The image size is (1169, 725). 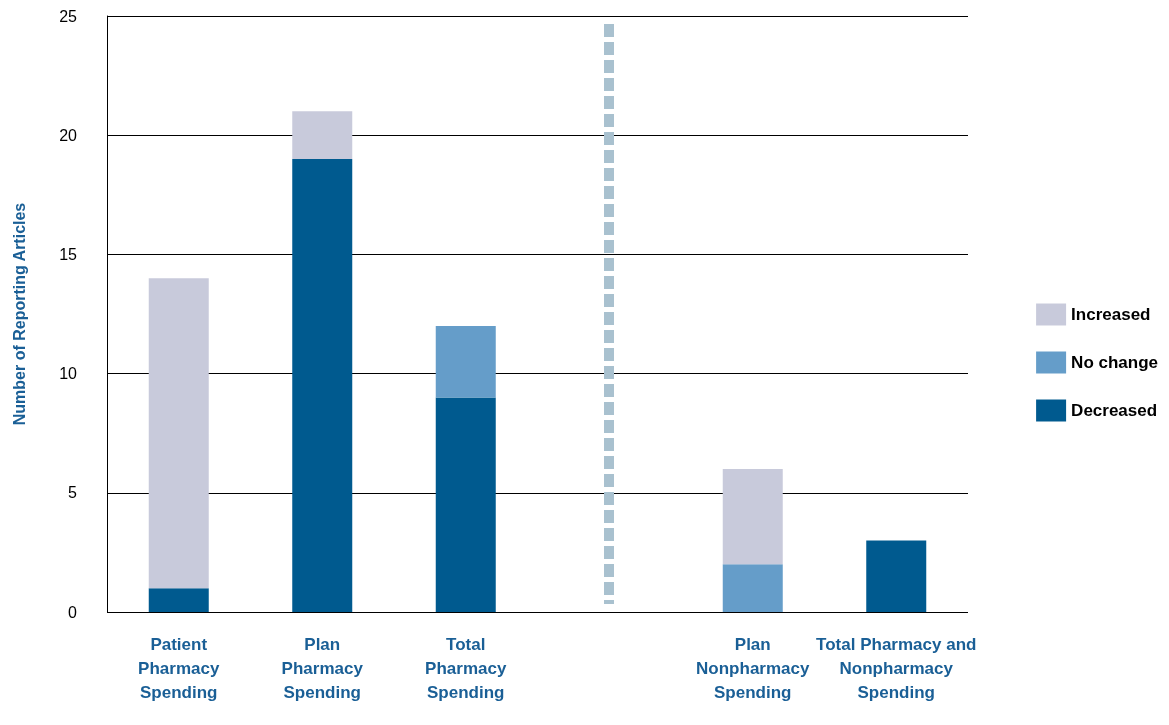 I want to click on x-tick-label: Total Pharmacy and Nonpharmacy Spending, so click(x=896, y=668).